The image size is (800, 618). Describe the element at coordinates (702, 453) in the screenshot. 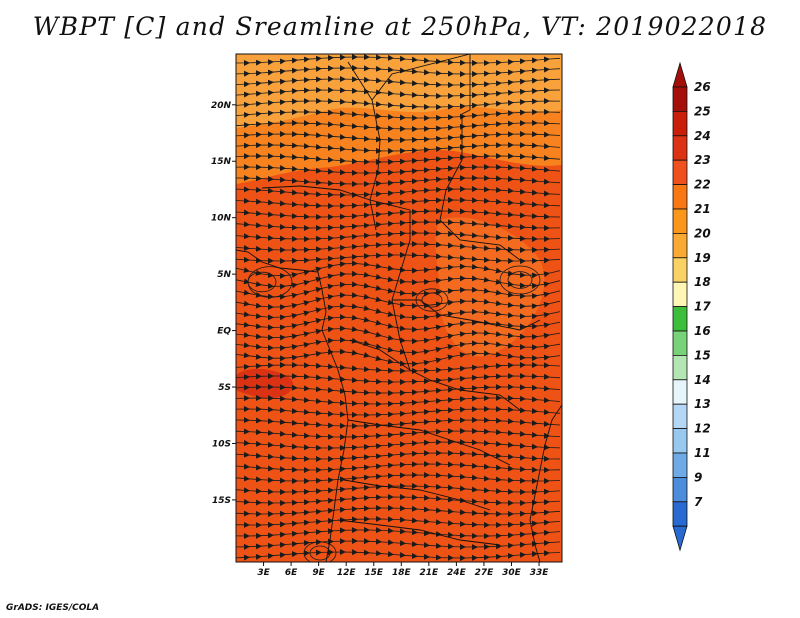

I see `colorbar-label: 11` at that location.